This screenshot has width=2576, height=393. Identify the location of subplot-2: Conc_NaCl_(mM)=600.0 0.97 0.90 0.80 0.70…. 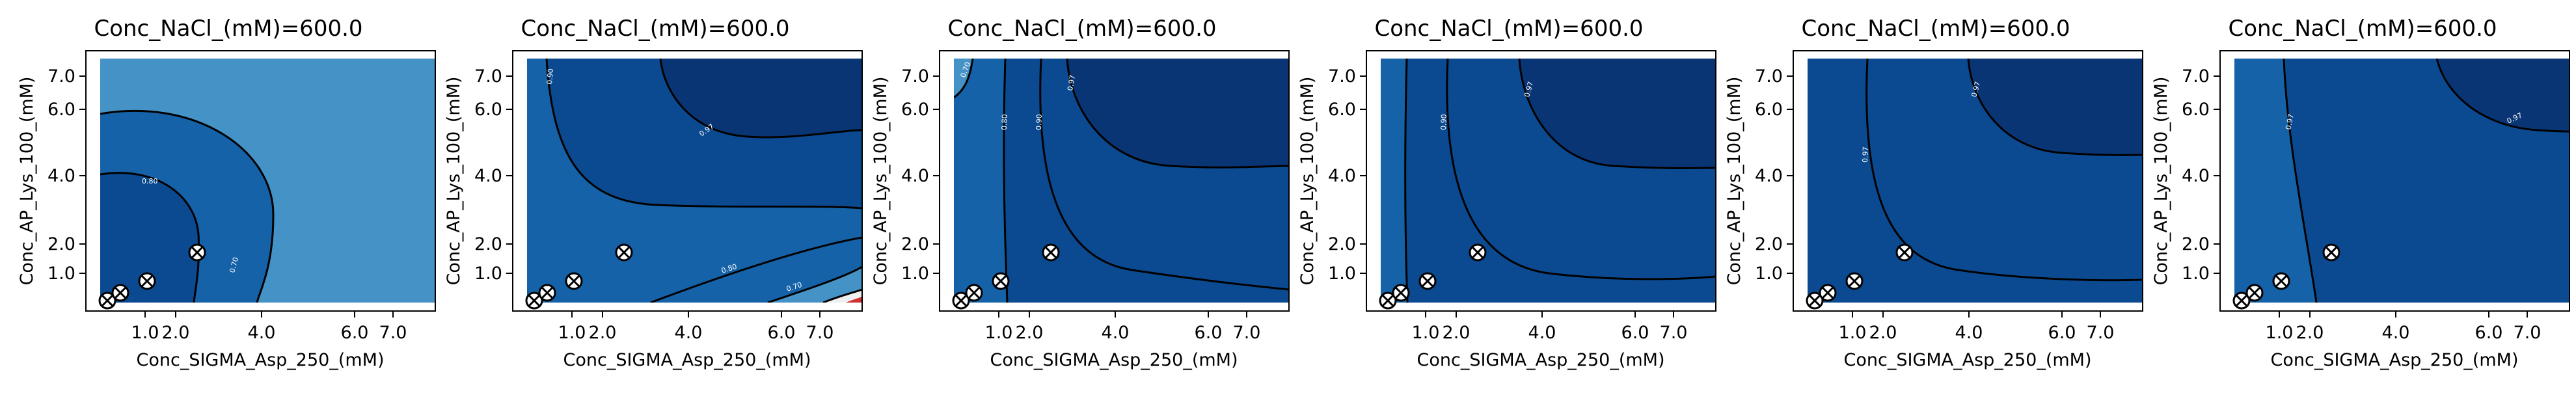
(654, 193).